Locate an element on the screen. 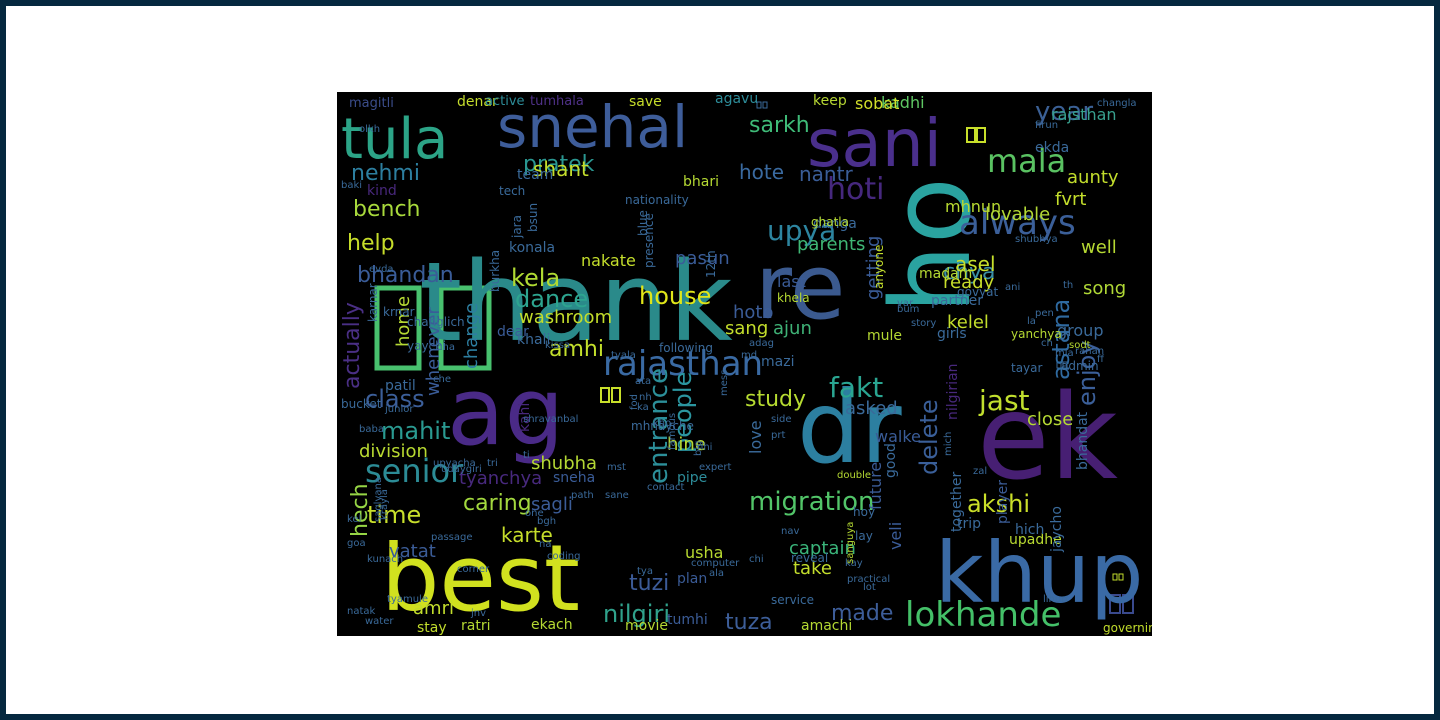  word-service: service is located at coordinates (792, 600).